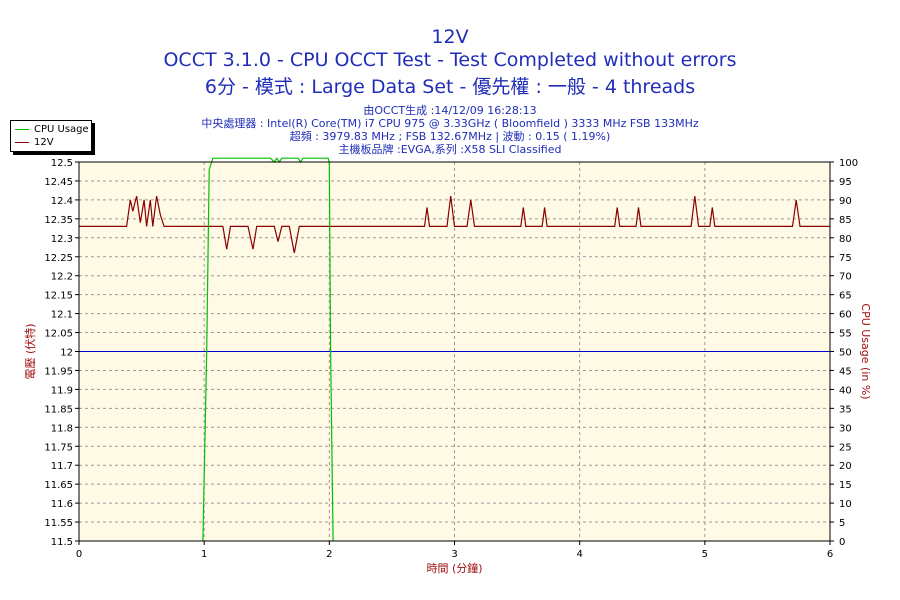 This screenshot has width=900, height=600. Describe the element at coordinates (848, 163) in the screenshot. I see `y2-tick-label: 100` at that location.